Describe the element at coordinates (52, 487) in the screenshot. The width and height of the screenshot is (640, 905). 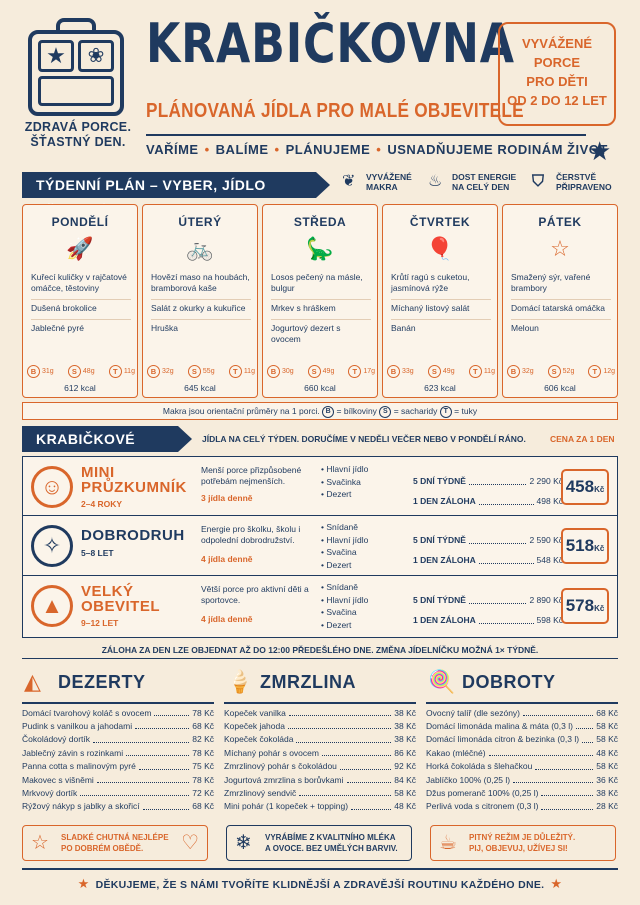
I see `child-face-icon: ☺` at that location.